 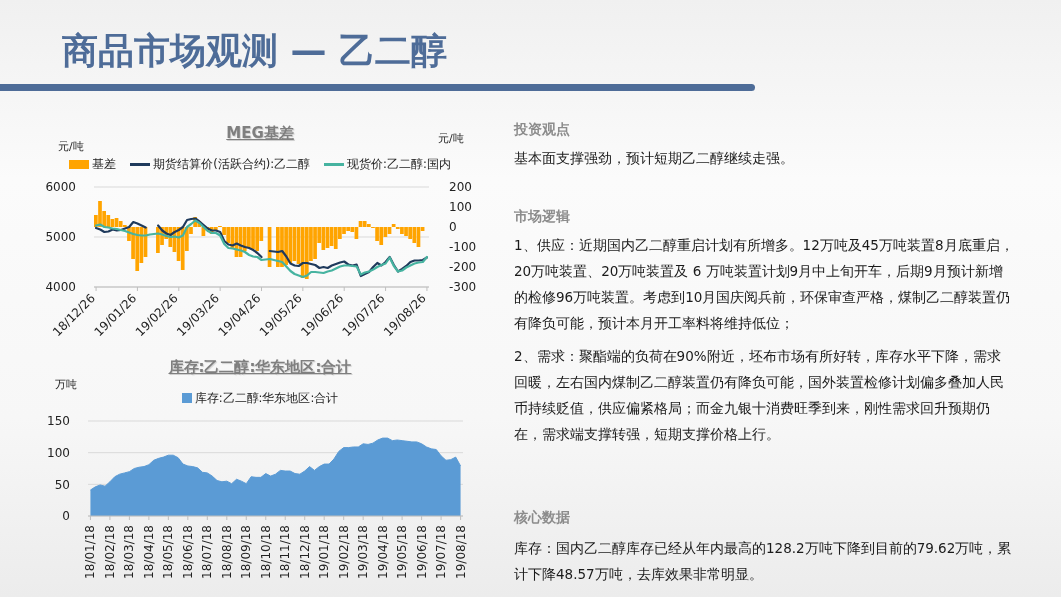 What do you see at coordinates (399, 164) in the screenshot?
I see `legend-label: 现货价:乙二醇:国内` at bounding box center [399, 164].